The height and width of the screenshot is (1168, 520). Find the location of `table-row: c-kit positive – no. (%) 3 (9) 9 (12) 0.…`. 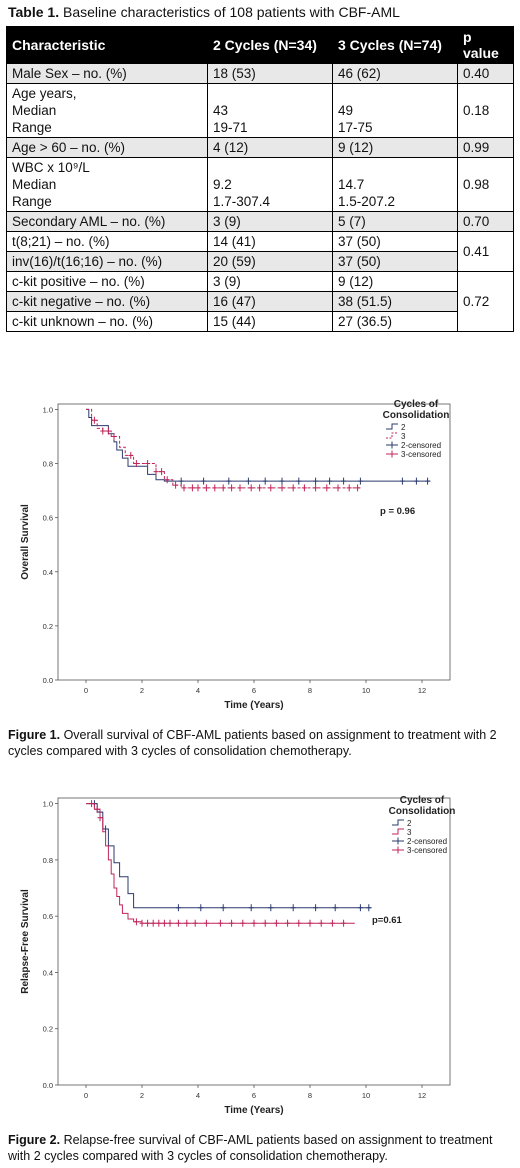

table-row: c-kit positive – no. (%) 3 (9) 9 (12) 0.… is located at coordinates (260, 301).